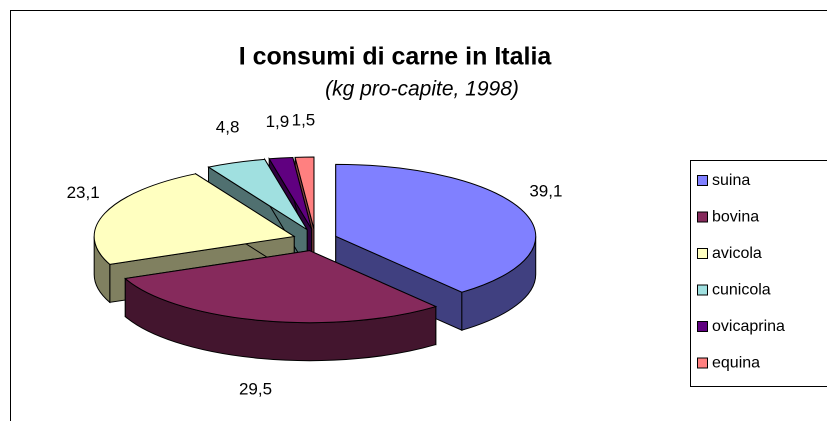 The image size is (827, 421). Describe the element at coordinates (731, 180) in the screenshot. I see `legend-label: suina` at that location.